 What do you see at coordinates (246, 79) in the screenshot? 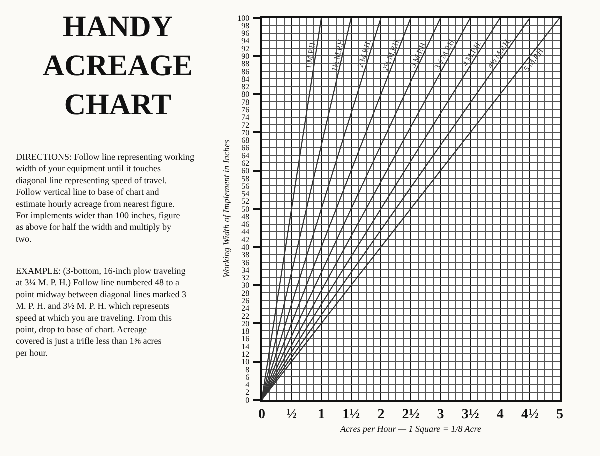
I see `y-tick-label: 84` at bounding box center [246, 79].